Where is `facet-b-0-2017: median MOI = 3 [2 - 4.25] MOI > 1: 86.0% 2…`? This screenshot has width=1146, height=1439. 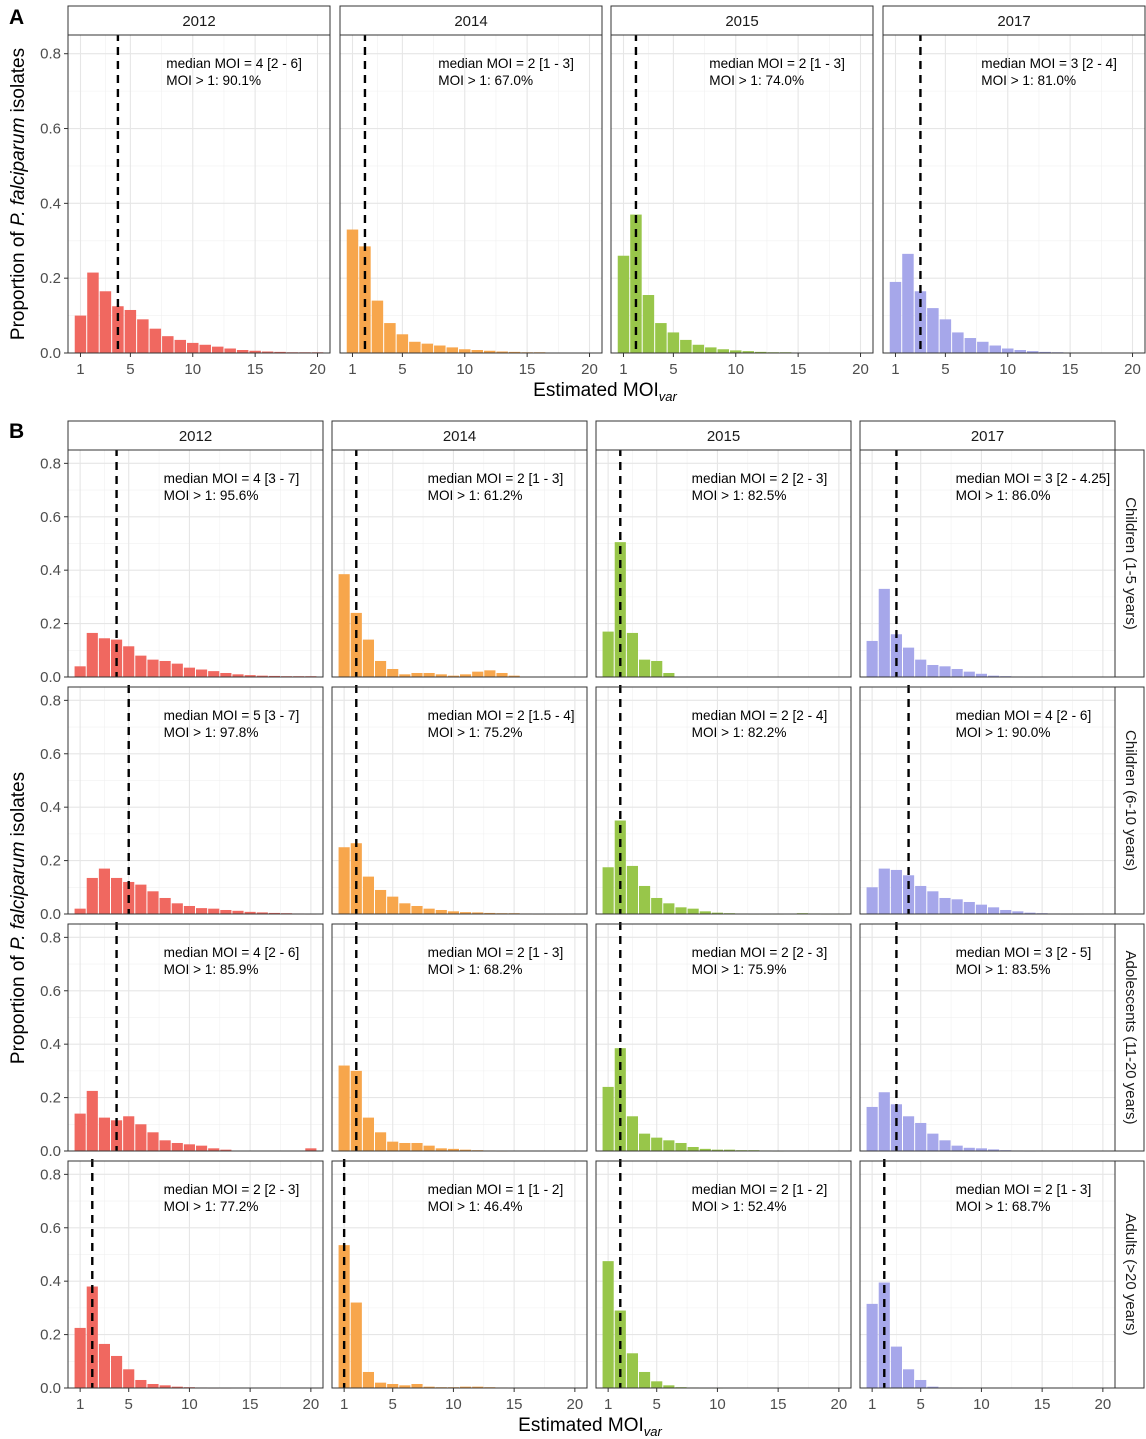 facet-b-0-2017: median MOI = 3 [2 - 4.25] MOI > 1: 86.0% 2… is located at coordinates (1002, 549).